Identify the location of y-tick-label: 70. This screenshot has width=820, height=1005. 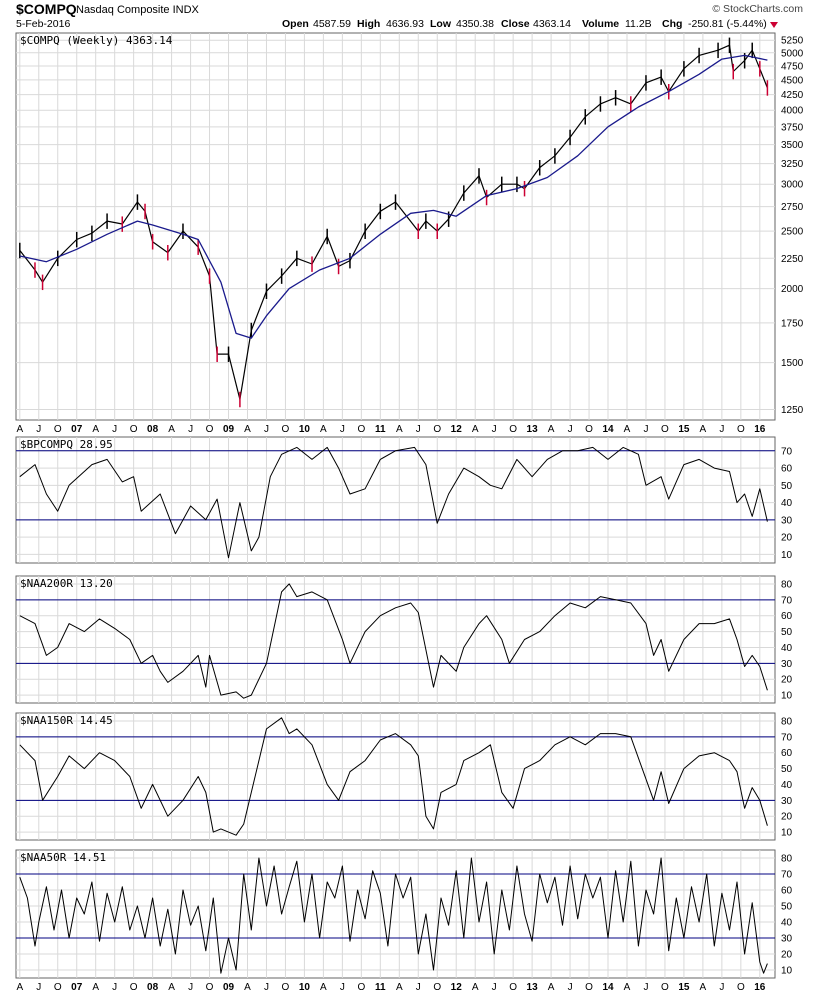
(787, 451).